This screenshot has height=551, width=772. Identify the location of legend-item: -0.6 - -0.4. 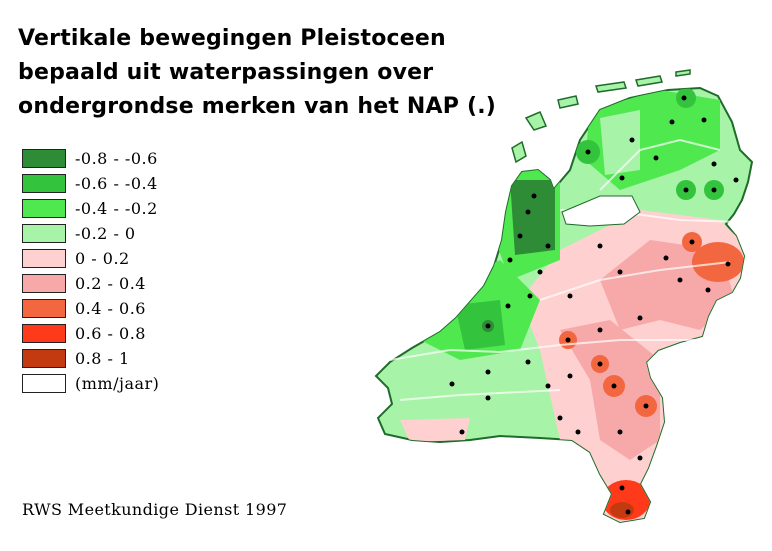
(90, 183).